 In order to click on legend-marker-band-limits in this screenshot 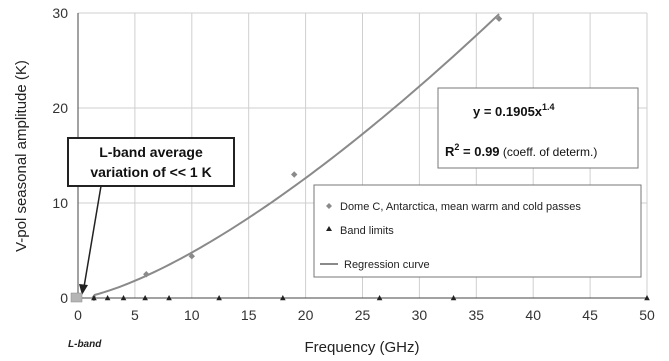, I will do `click(329, 228)`.